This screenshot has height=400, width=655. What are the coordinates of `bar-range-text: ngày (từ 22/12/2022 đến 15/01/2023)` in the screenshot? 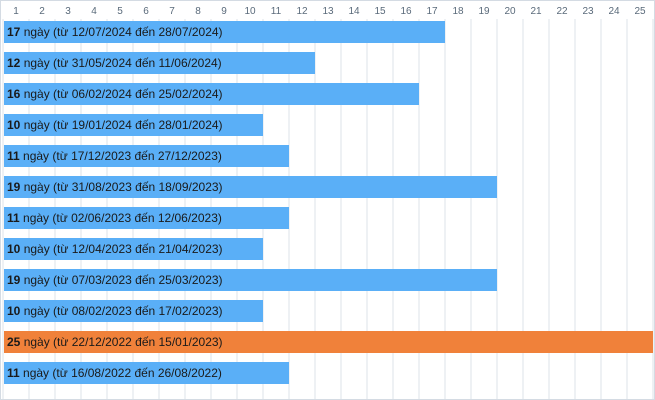 It's located at (121, 342).